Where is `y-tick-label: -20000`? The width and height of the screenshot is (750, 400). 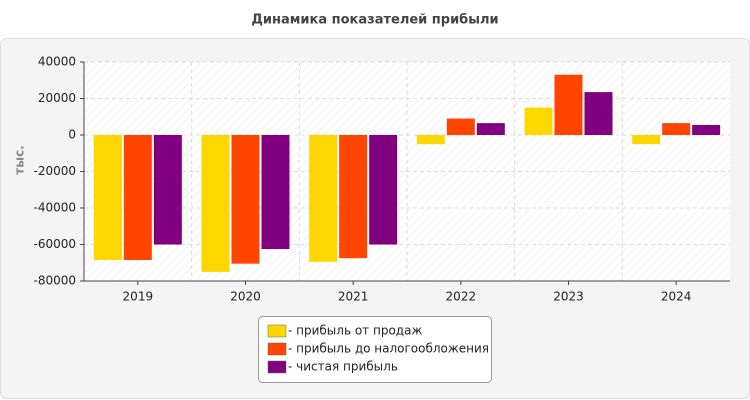
y-tick-label: -20000 is located at coordinates (54, 171).